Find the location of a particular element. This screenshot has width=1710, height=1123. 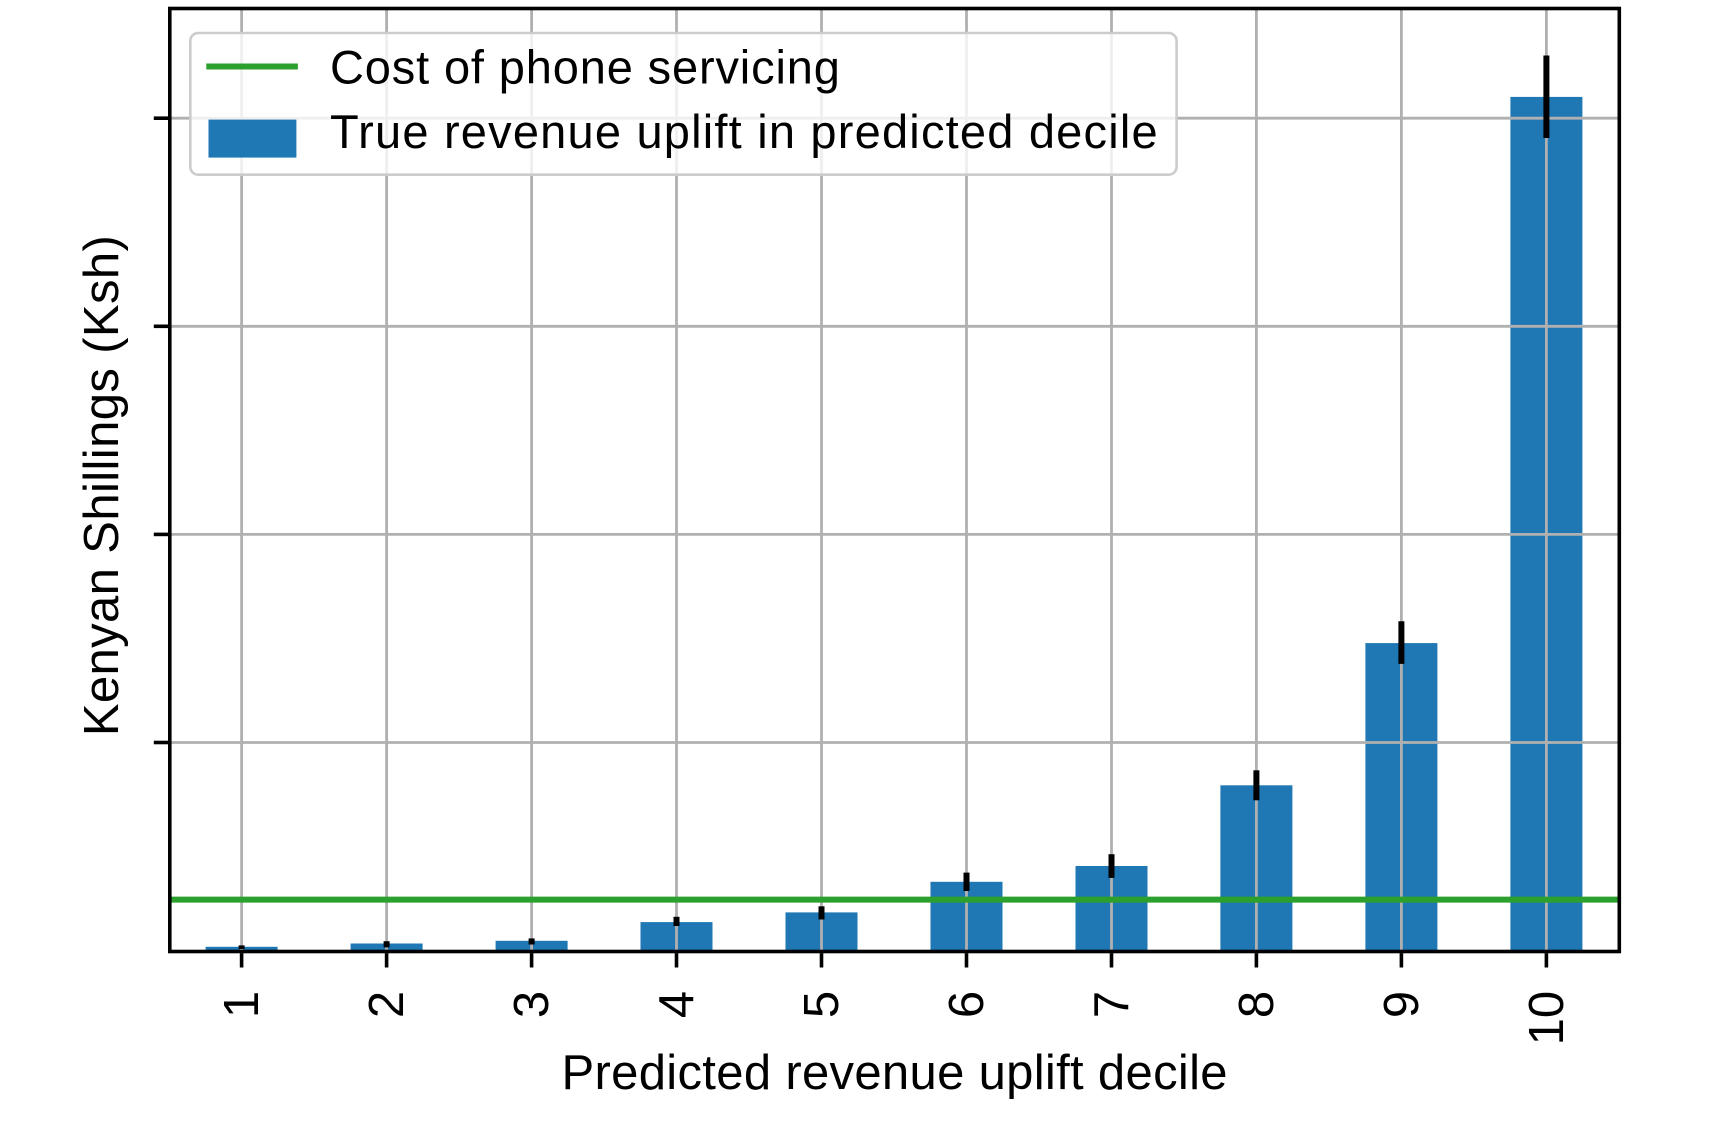

svg-text: 2 is located at coordinates (387, 1004).